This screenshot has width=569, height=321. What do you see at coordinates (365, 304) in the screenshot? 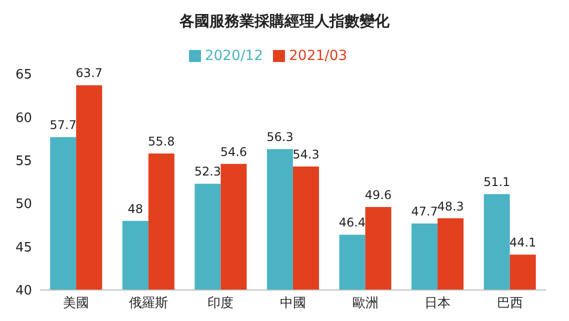
I see `x-tick-label: 歐洲` at bounding box center [365, 304].